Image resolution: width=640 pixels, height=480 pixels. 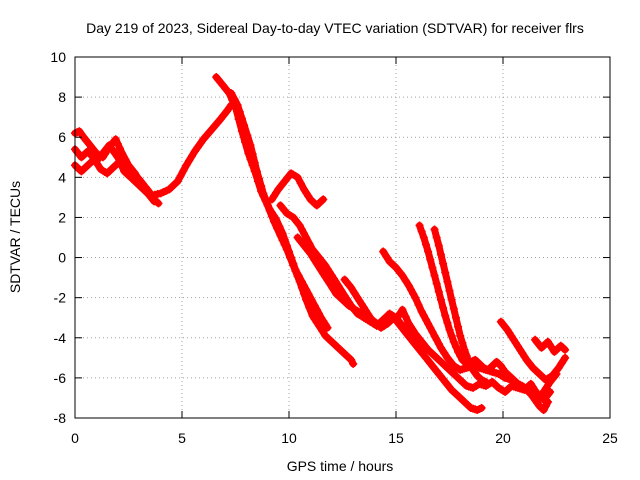 I want to click on series-trace-c, so click(x=117, y=181).